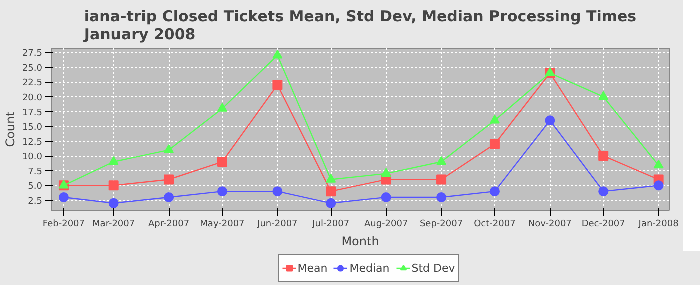 Image resolution: width=700 pixels, height=300 pixels. What do you see at coordinates (32, 69) in the screenshot?
I see `y-tick-label: 25.0` at bounding box center [32, 69].